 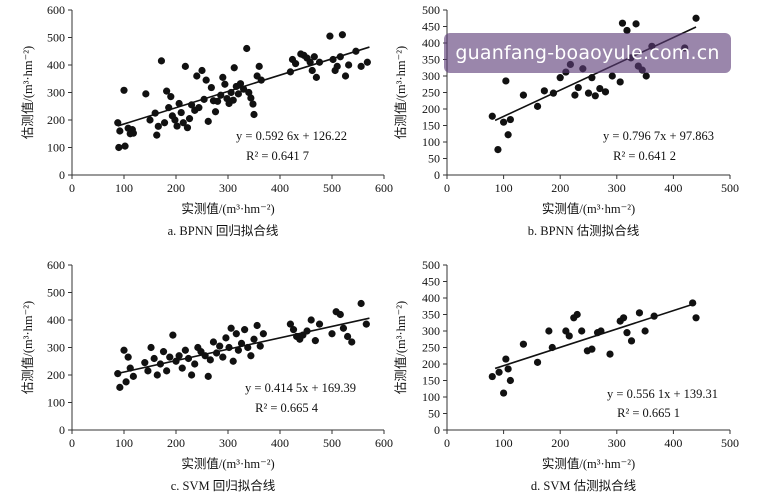 I want to click on regression-equation: y = 0.414 5x + 169.39, so click(x=300, y=388).